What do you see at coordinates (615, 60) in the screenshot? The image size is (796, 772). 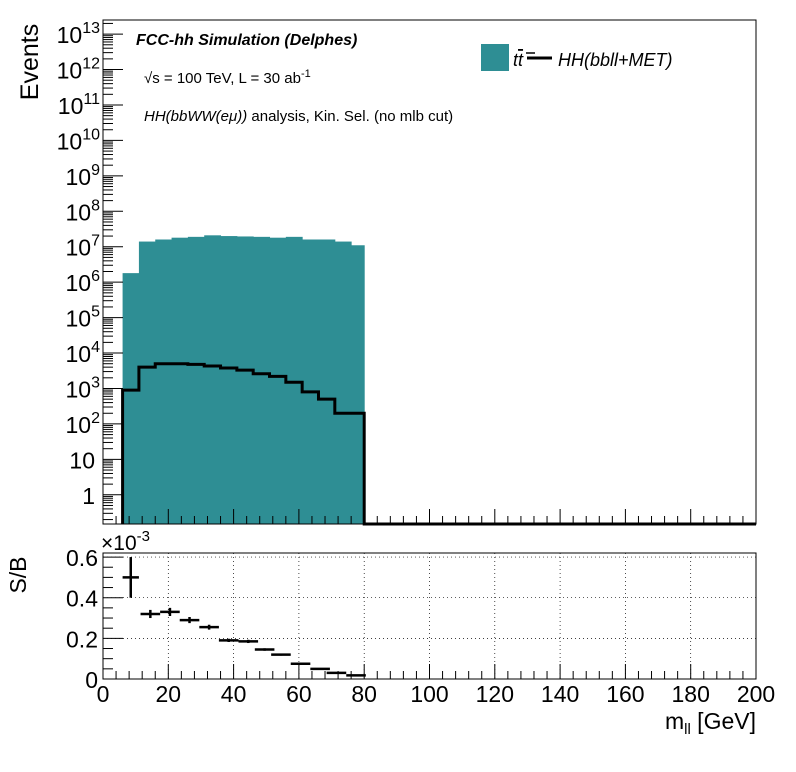 I see `legend-signal-label: HH(bbll+MET)` at bounding box center [615, 60].